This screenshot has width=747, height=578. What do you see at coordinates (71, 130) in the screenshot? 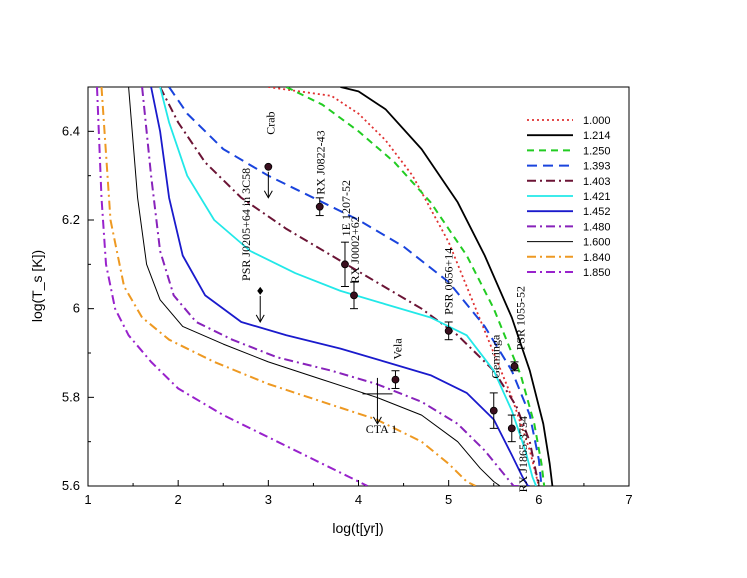
I see `y-tick-label: 6.4` at bounding box center [71, 130].